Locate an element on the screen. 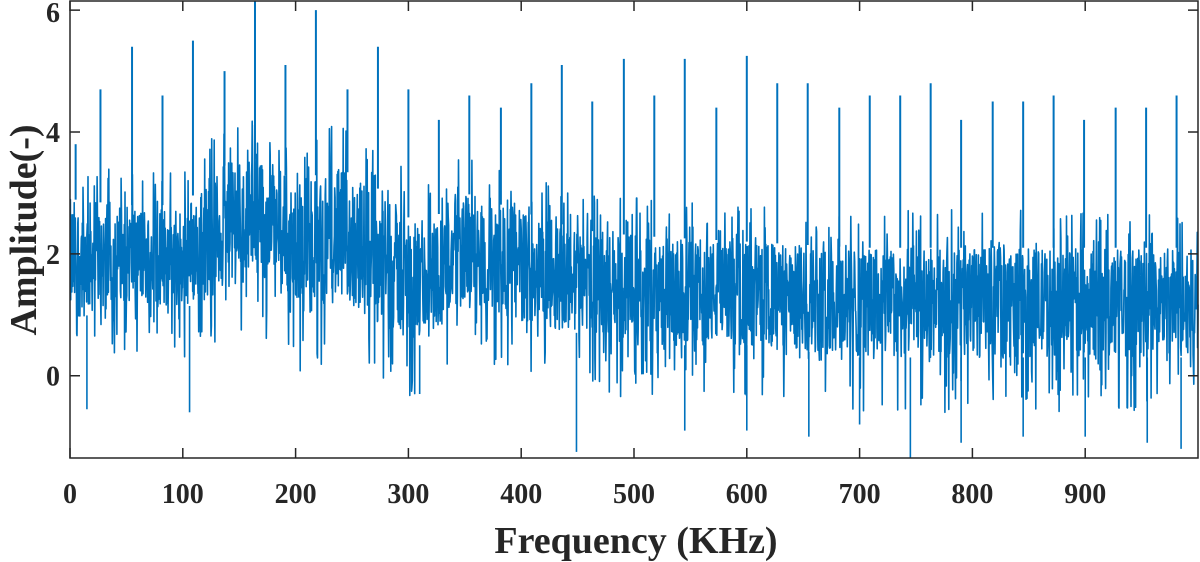 This screenshot has height=562, width=1200. y-axis-title: Amplitude(-) is located at coordinates (24, 229).